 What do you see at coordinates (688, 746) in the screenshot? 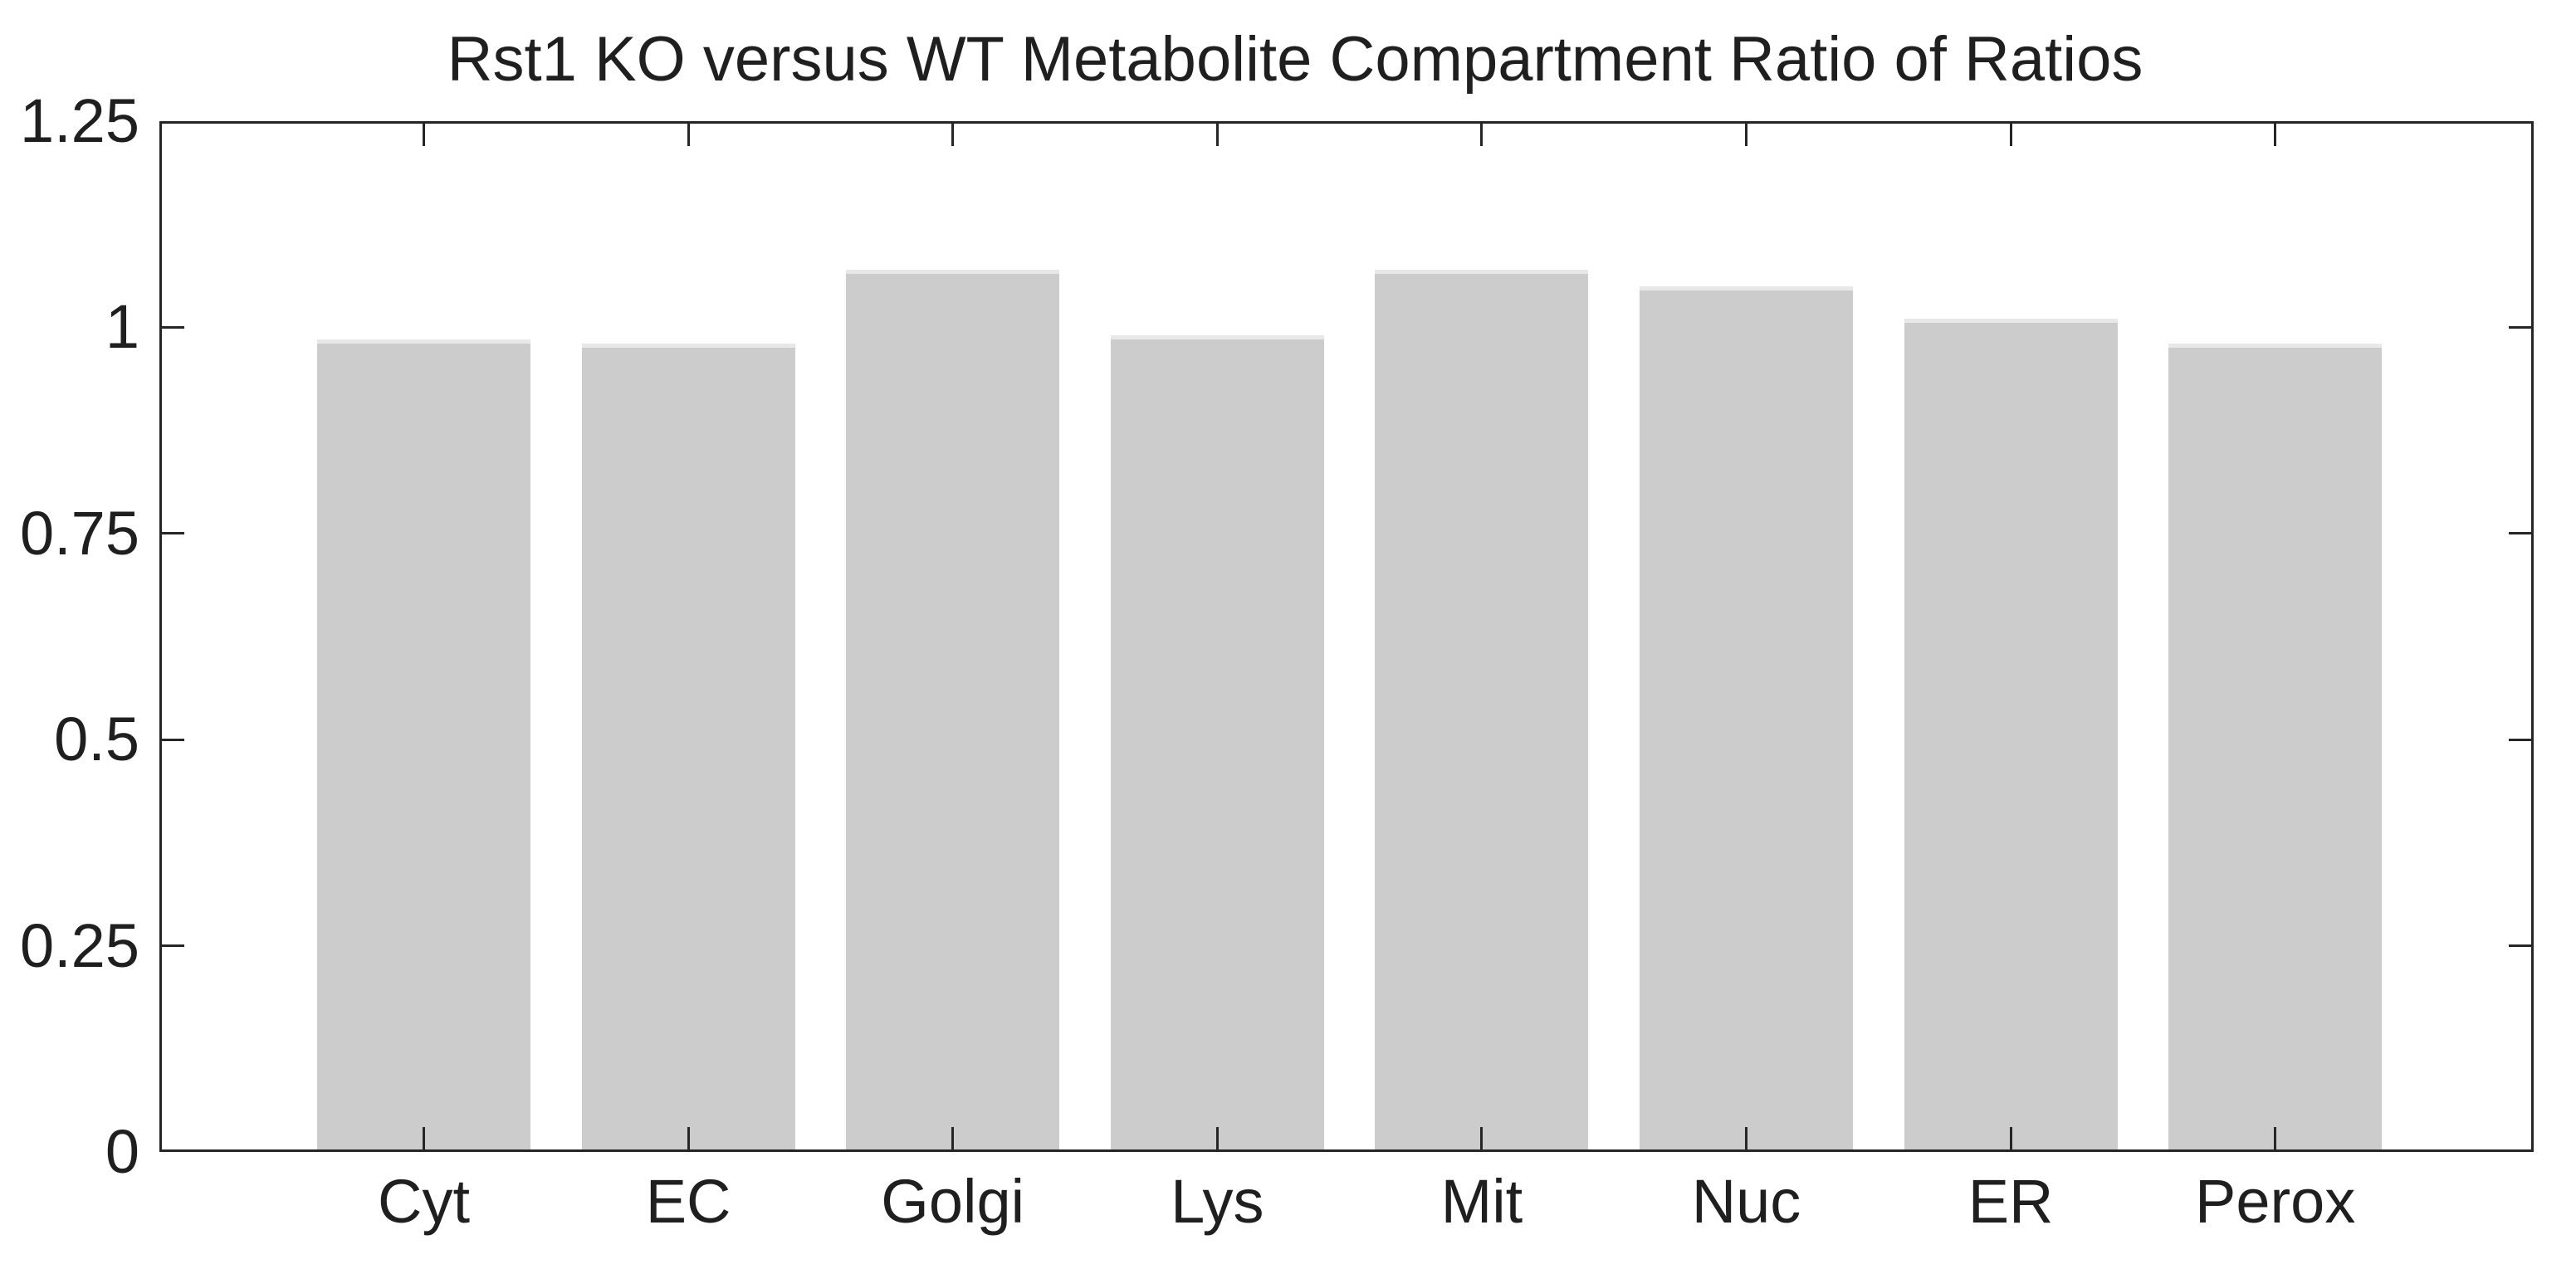
I see `bar-ec` at bounding box center [688, 746].